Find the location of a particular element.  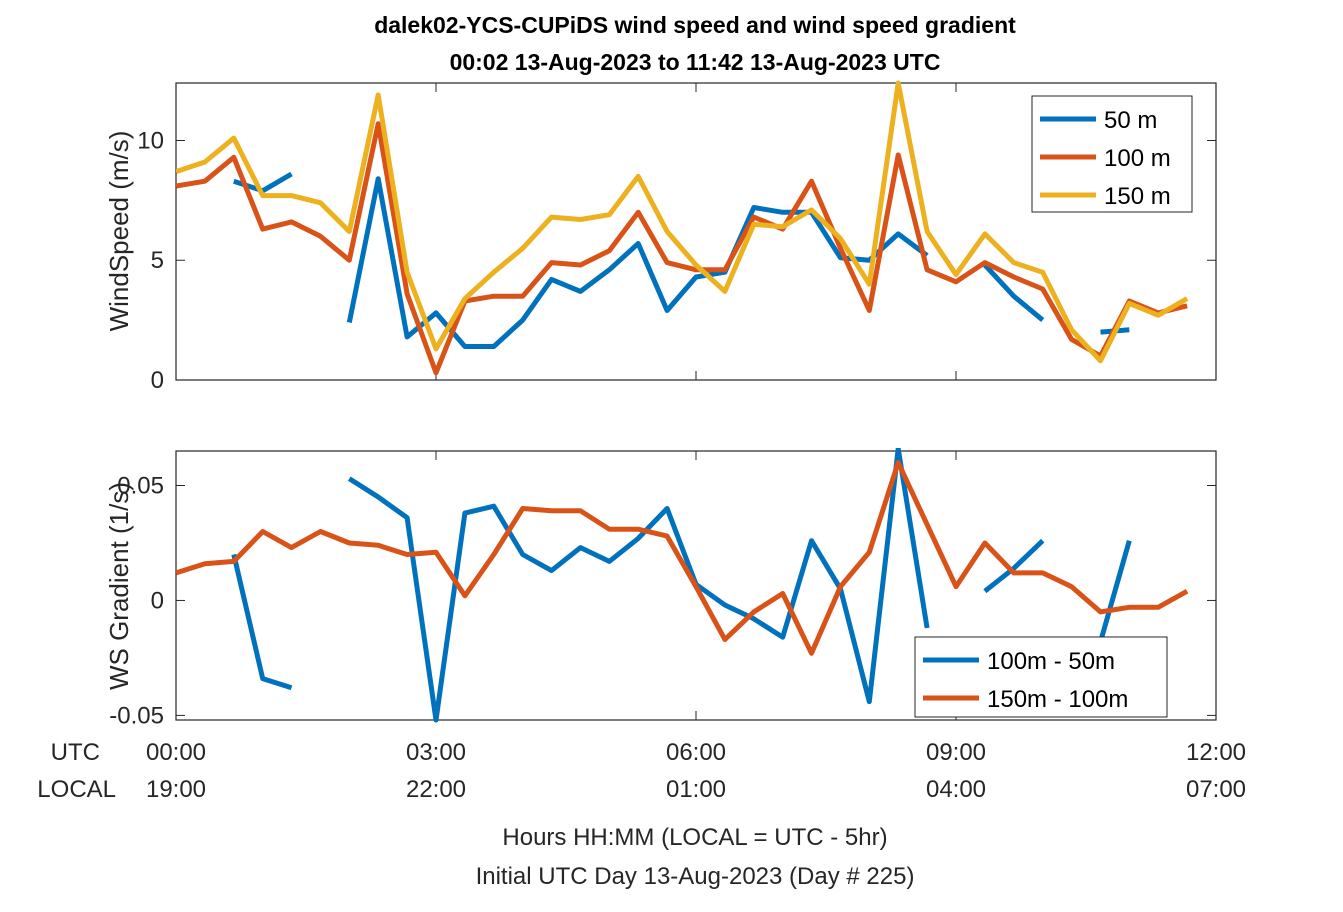

footer-line1: Hours HH:MM (LOCAL = UTC - 5hr) is located at coordinates (694, 837).